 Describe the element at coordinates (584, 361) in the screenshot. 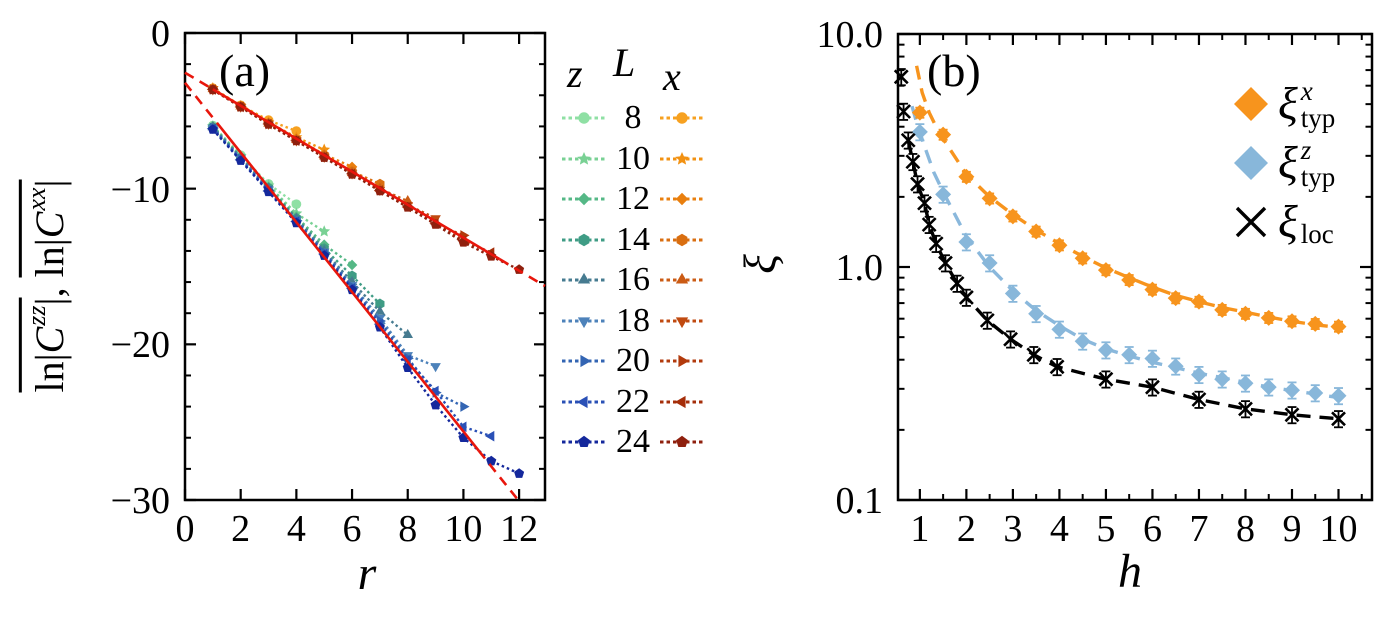

I see `legend-a-z-triangle-right-icon` at that location.